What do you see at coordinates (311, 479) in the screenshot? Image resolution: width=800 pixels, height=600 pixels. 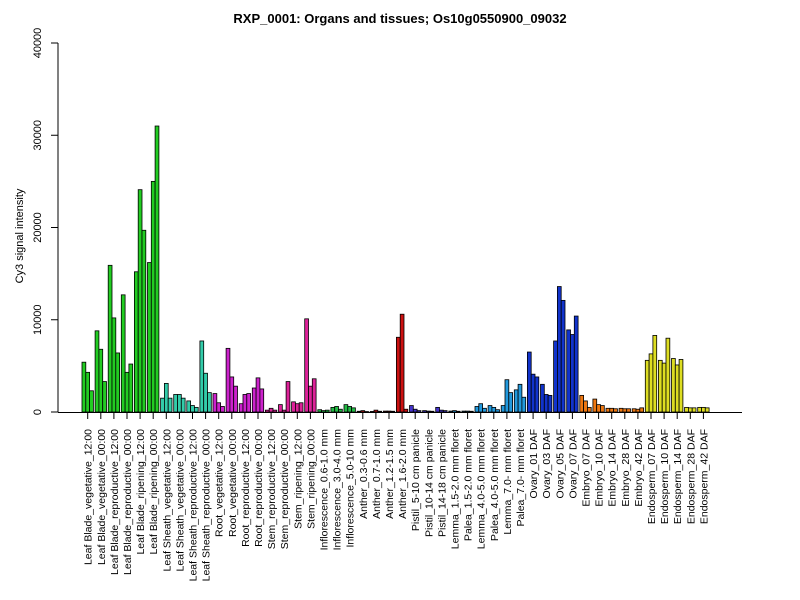 I see `x-tick-label: Stem_ripening_00:00` at bounding box center [311, 479].